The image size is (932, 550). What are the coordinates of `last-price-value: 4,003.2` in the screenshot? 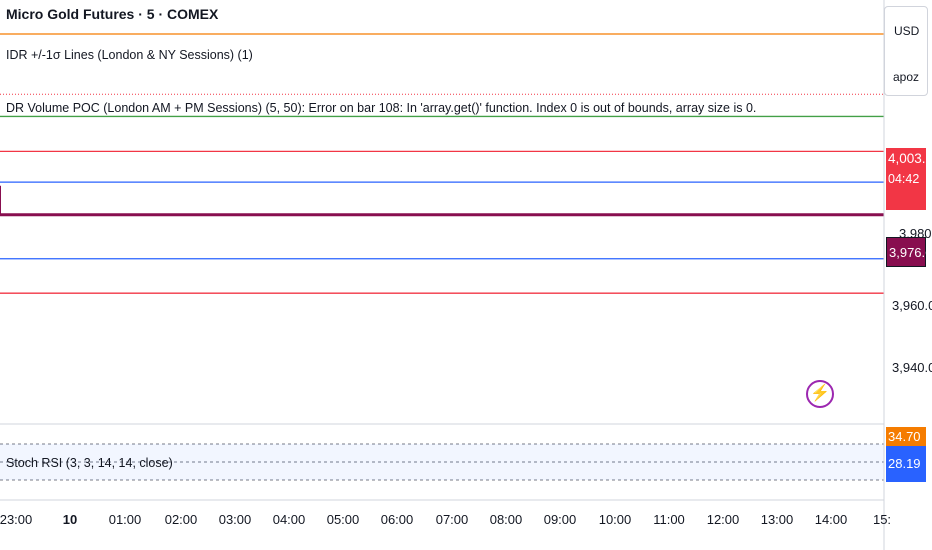 It's located at (910, 158).